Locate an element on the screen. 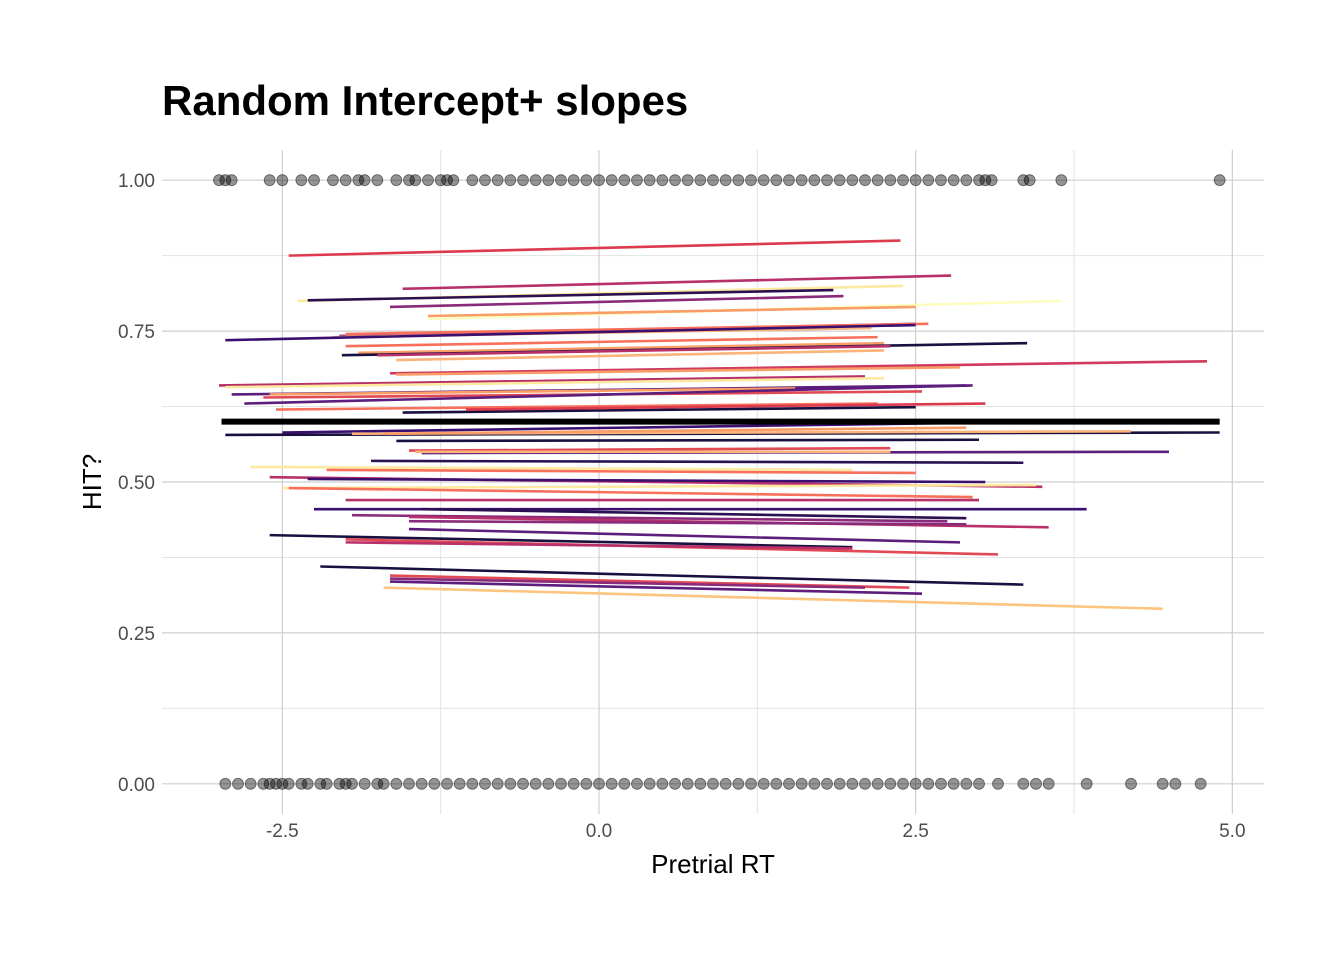 This screenshot has width=1344, height=960. y-tick-label: 0.00 is located at coordinates (136, 785).